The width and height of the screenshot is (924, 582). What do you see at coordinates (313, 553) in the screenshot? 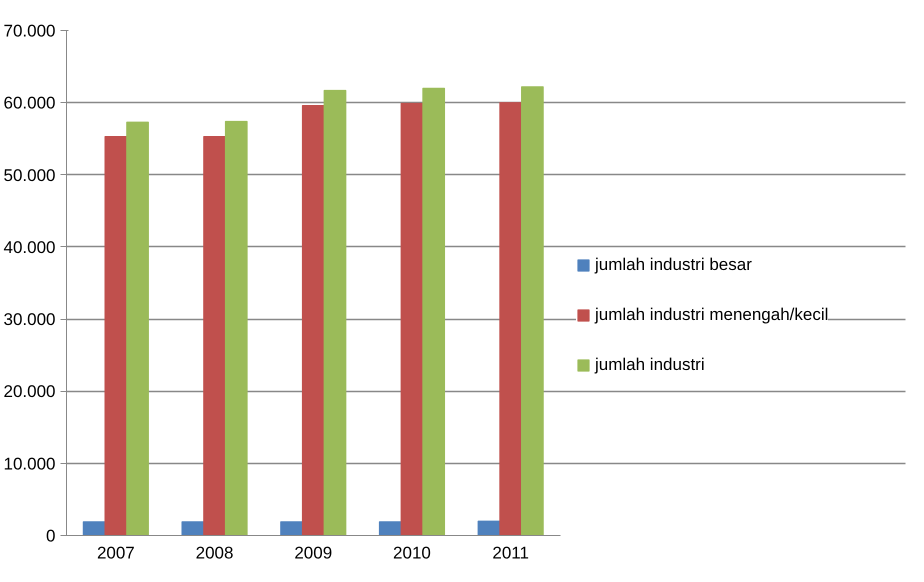
I see `x-tick-label: 2009` at bounding box center [313, 553].